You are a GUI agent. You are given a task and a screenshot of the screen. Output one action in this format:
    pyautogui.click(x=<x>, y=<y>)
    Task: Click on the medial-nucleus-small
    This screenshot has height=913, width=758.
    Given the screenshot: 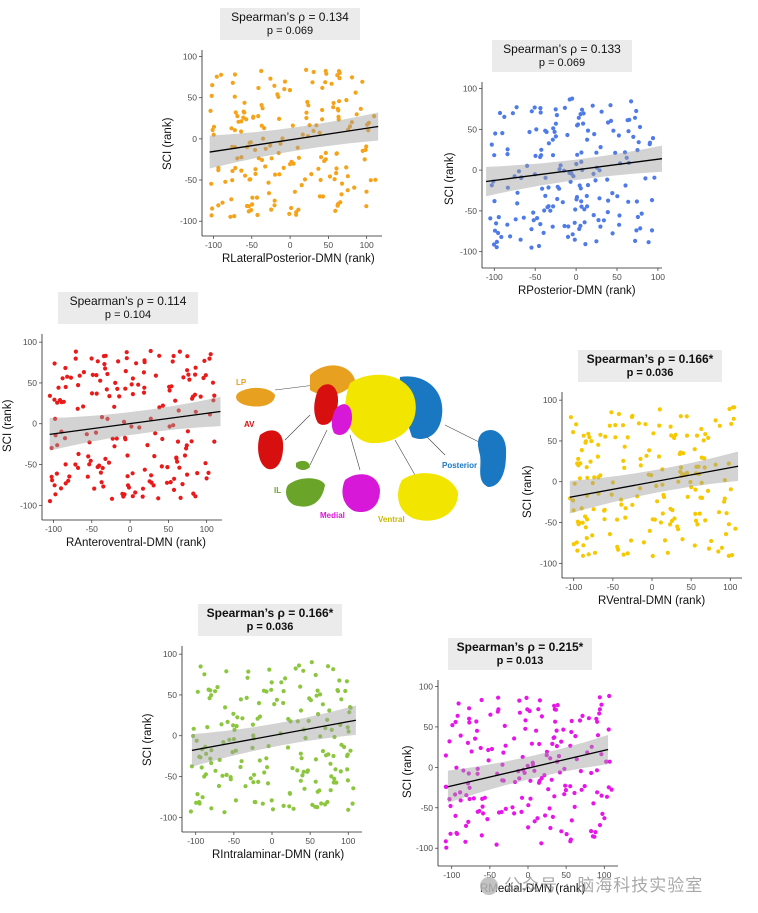 What is the action you would take?
    pyautogui.click(x=361, y=493)
    